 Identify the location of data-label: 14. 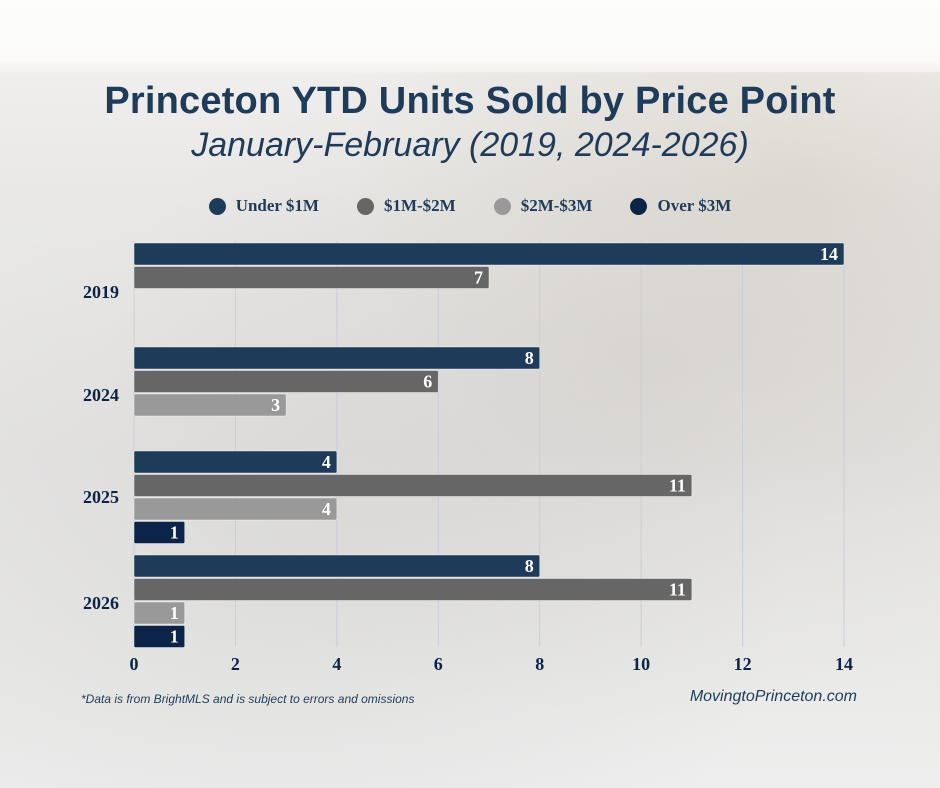
(829, 254).